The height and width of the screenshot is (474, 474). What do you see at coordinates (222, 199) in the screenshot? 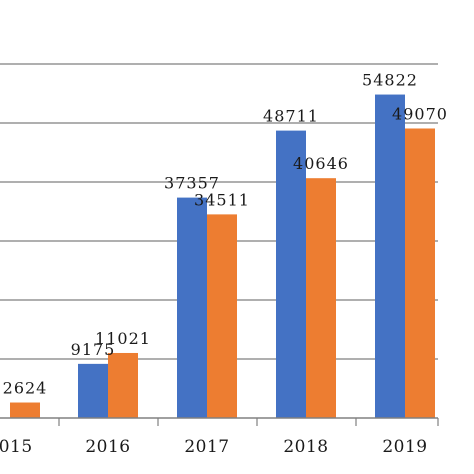
I see `data-label: 34511` at bounding box center [222, 199].